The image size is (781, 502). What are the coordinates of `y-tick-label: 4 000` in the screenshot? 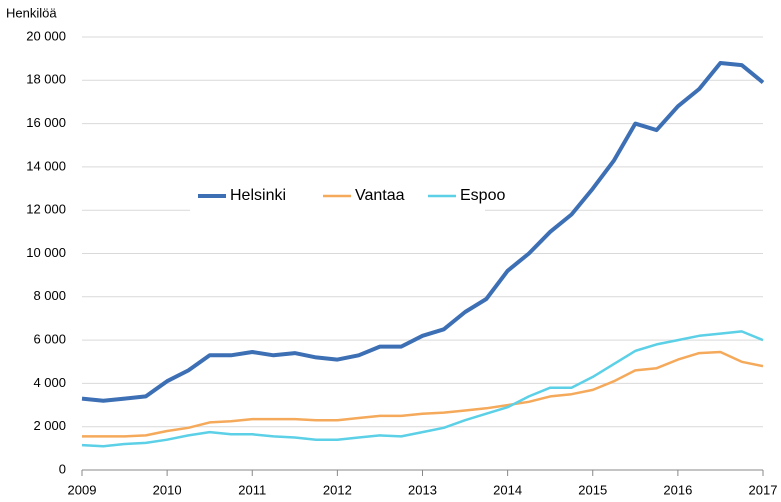 It's located at (49, 382).